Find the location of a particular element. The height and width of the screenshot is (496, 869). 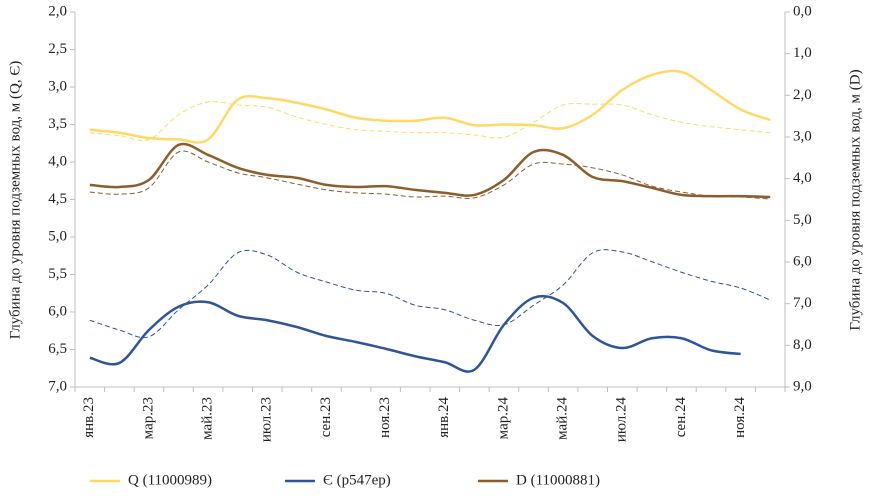

x-tick-label: май.23 is located at coordinates (208, 418).